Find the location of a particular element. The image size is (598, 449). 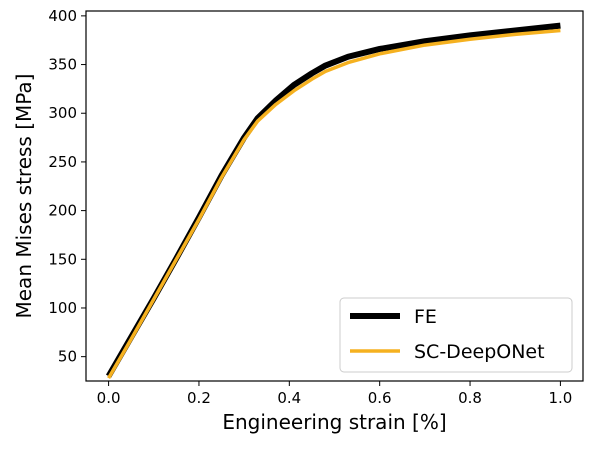

y-tick-label: 300 is located at coordinates (62, 113).